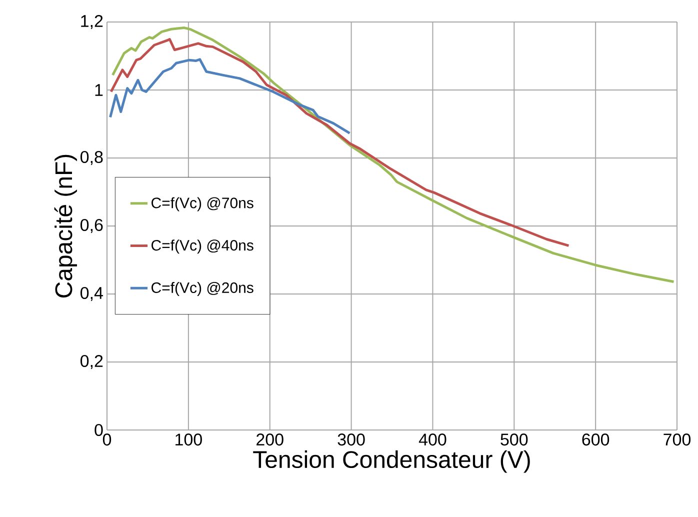 The image size is (698, 517). I want to click on line-series, so click(230, 96).